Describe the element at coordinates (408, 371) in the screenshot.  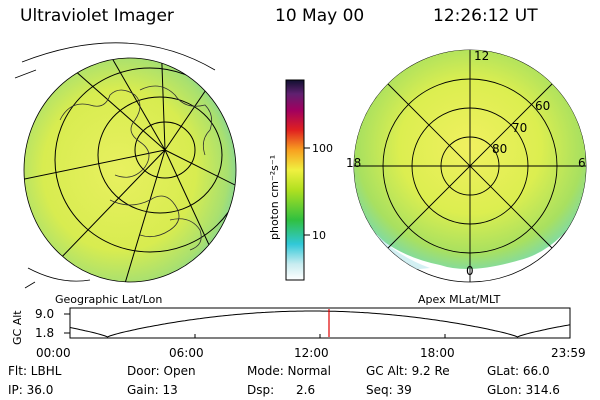
I see `info-gc-alt: GC Alt: 9.2 Re` at that location.